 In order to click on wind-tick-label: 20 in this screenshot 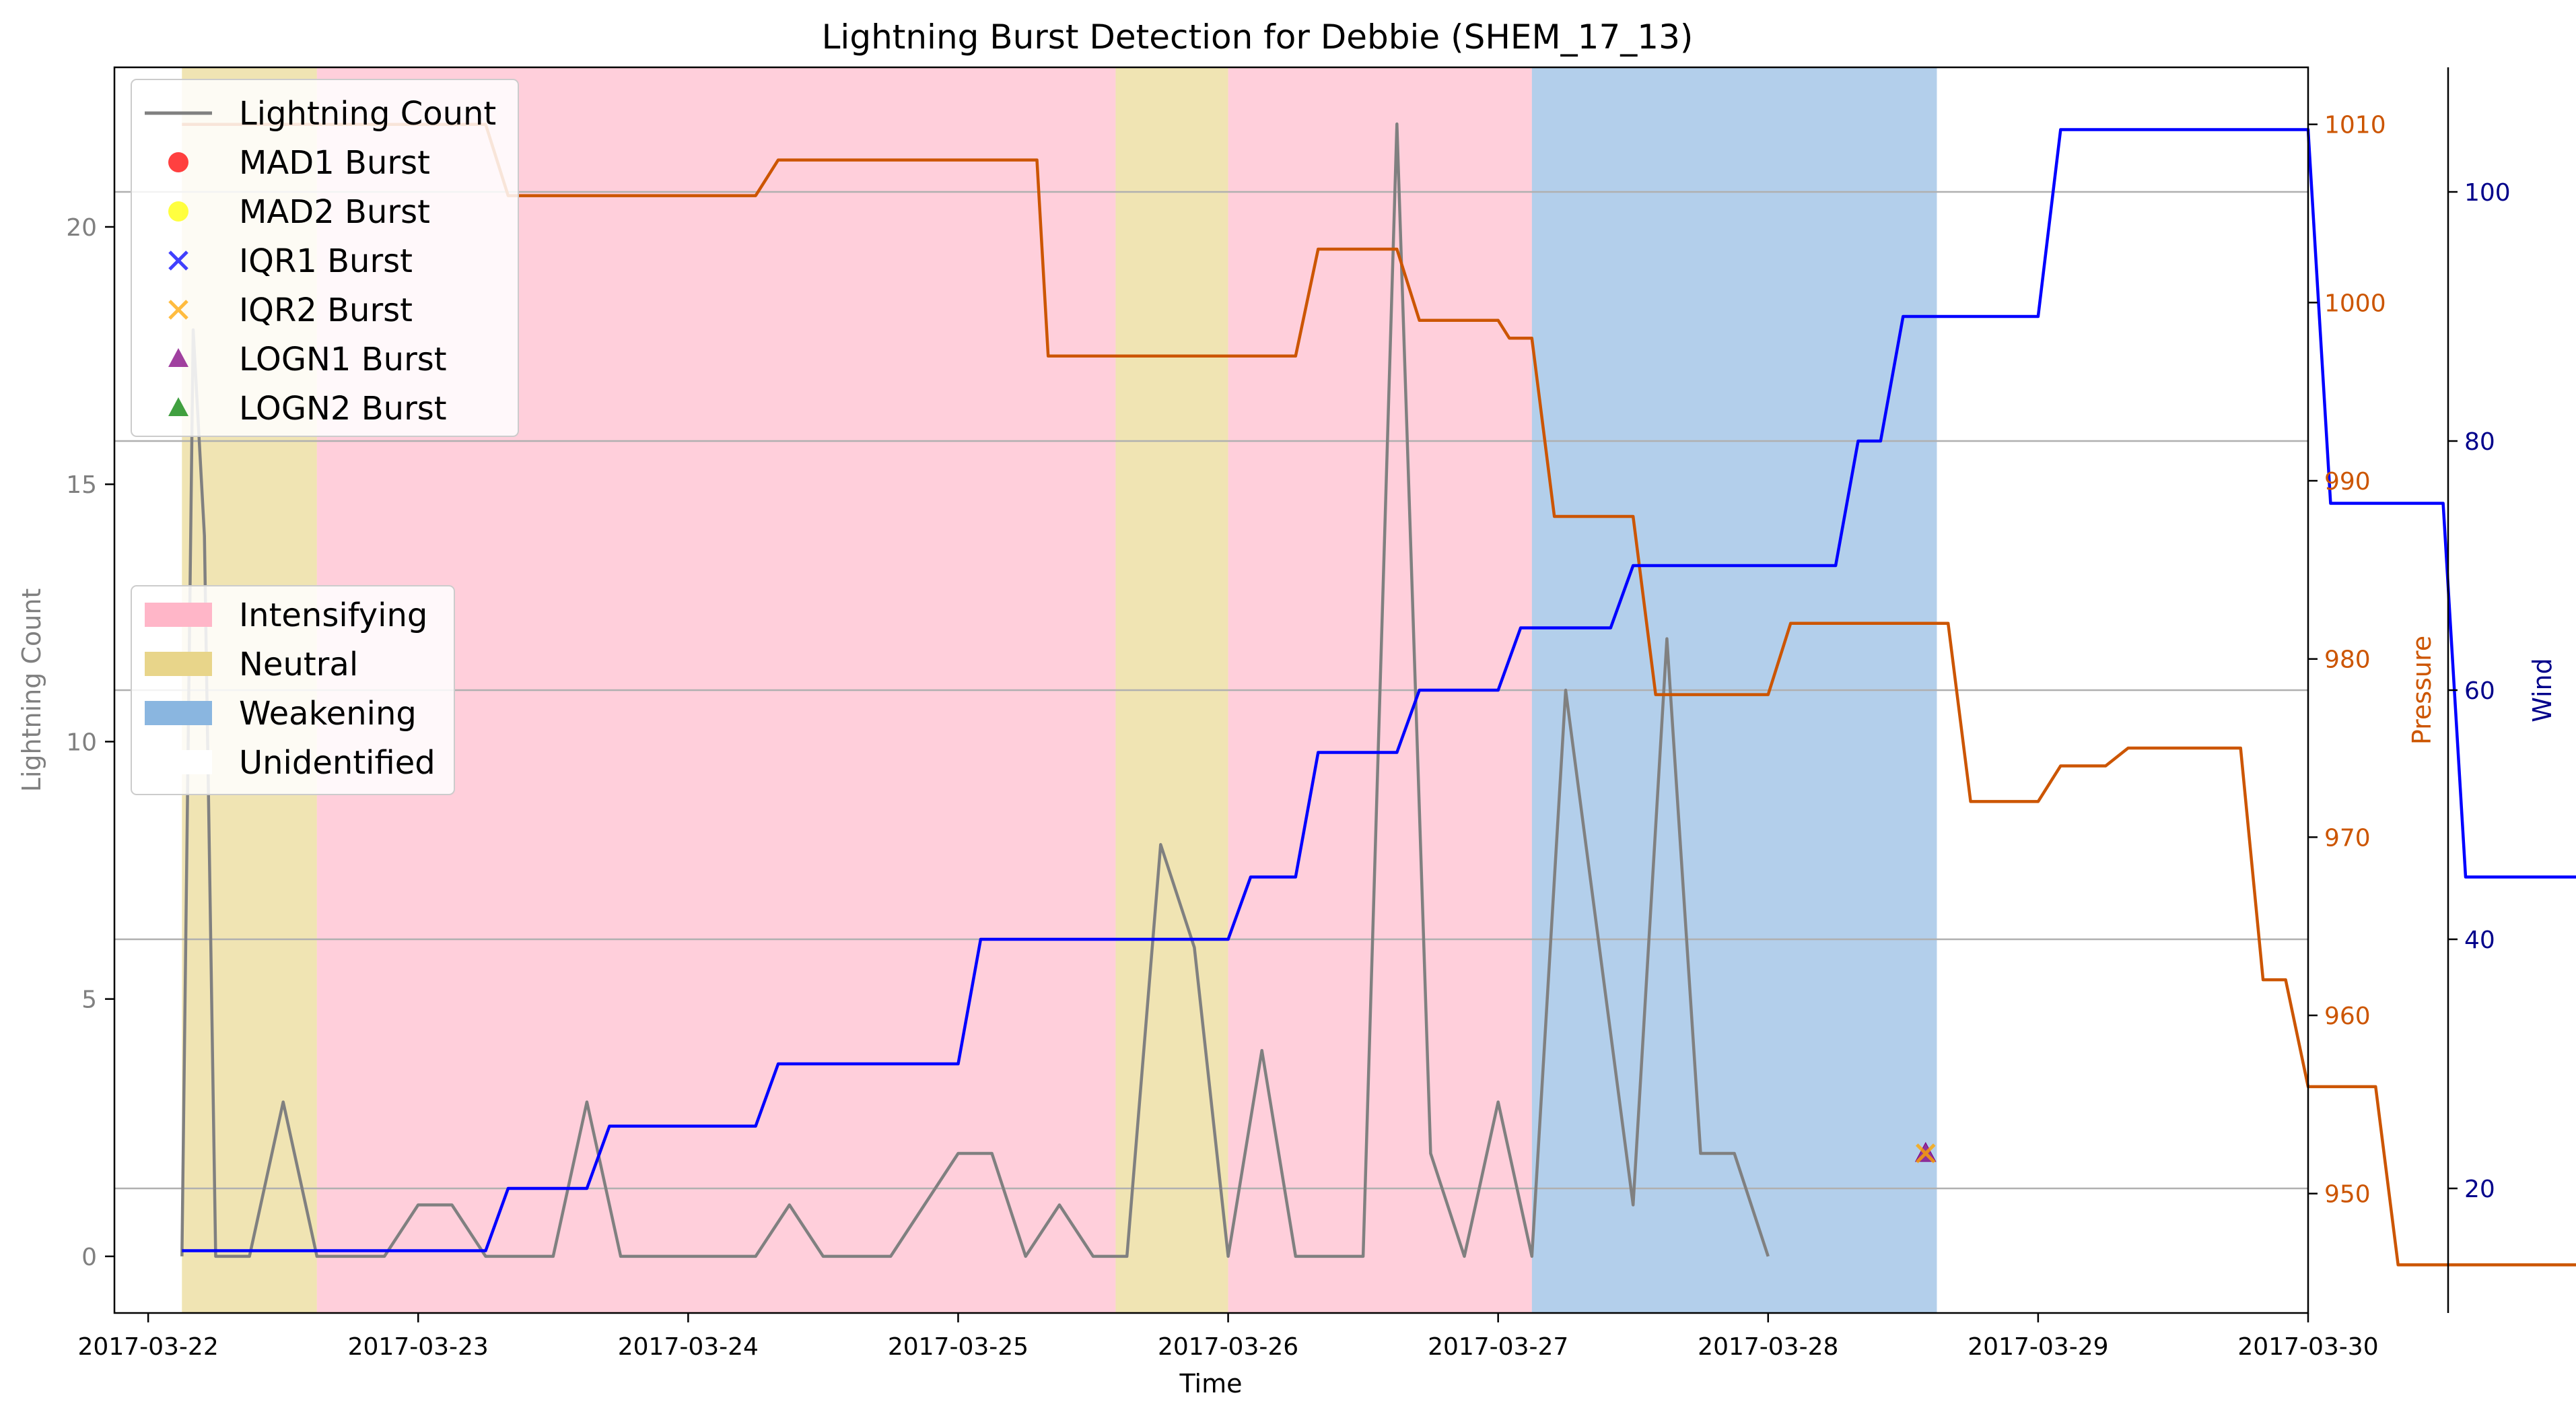, I will do `click(2479, 1189)`.